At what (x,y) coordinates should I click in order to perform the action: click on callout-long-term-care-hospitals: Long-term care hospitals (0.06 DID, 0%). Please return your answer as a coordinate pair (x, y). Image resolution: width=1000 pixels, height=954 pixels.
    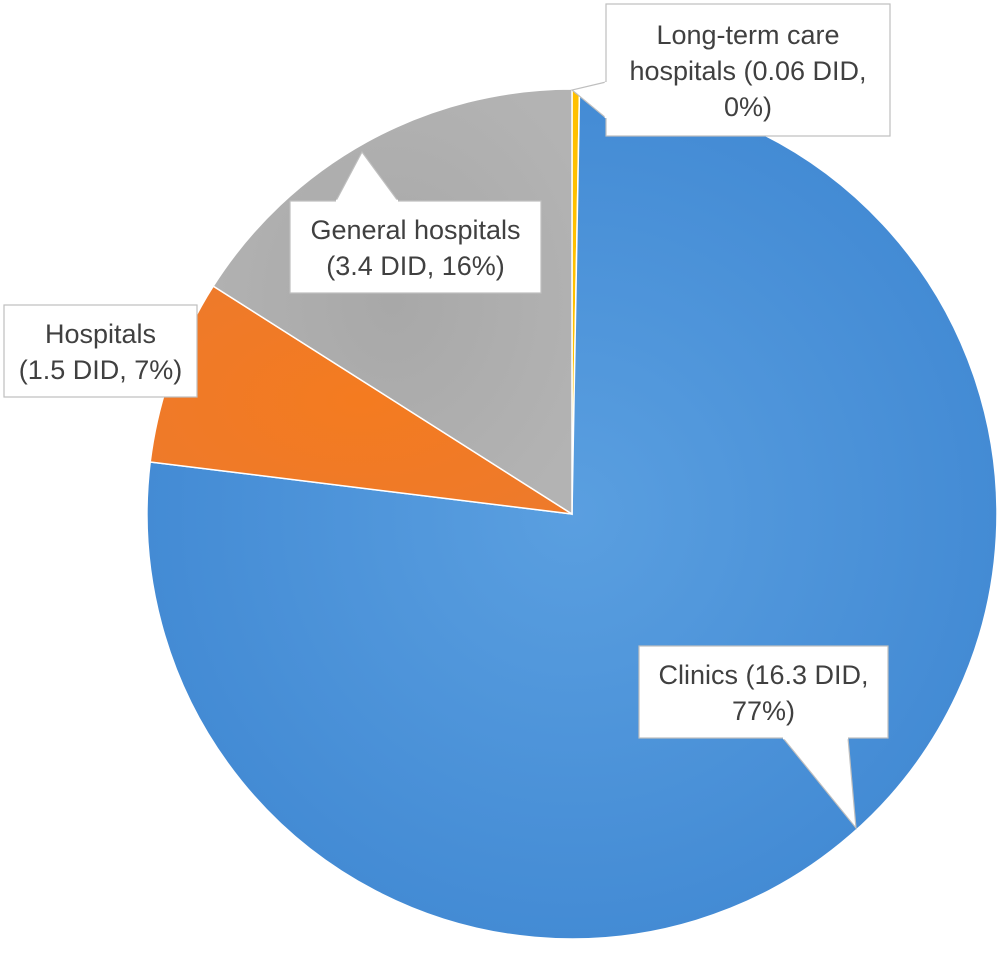
    Looking at the image, I should click on (730, 70).